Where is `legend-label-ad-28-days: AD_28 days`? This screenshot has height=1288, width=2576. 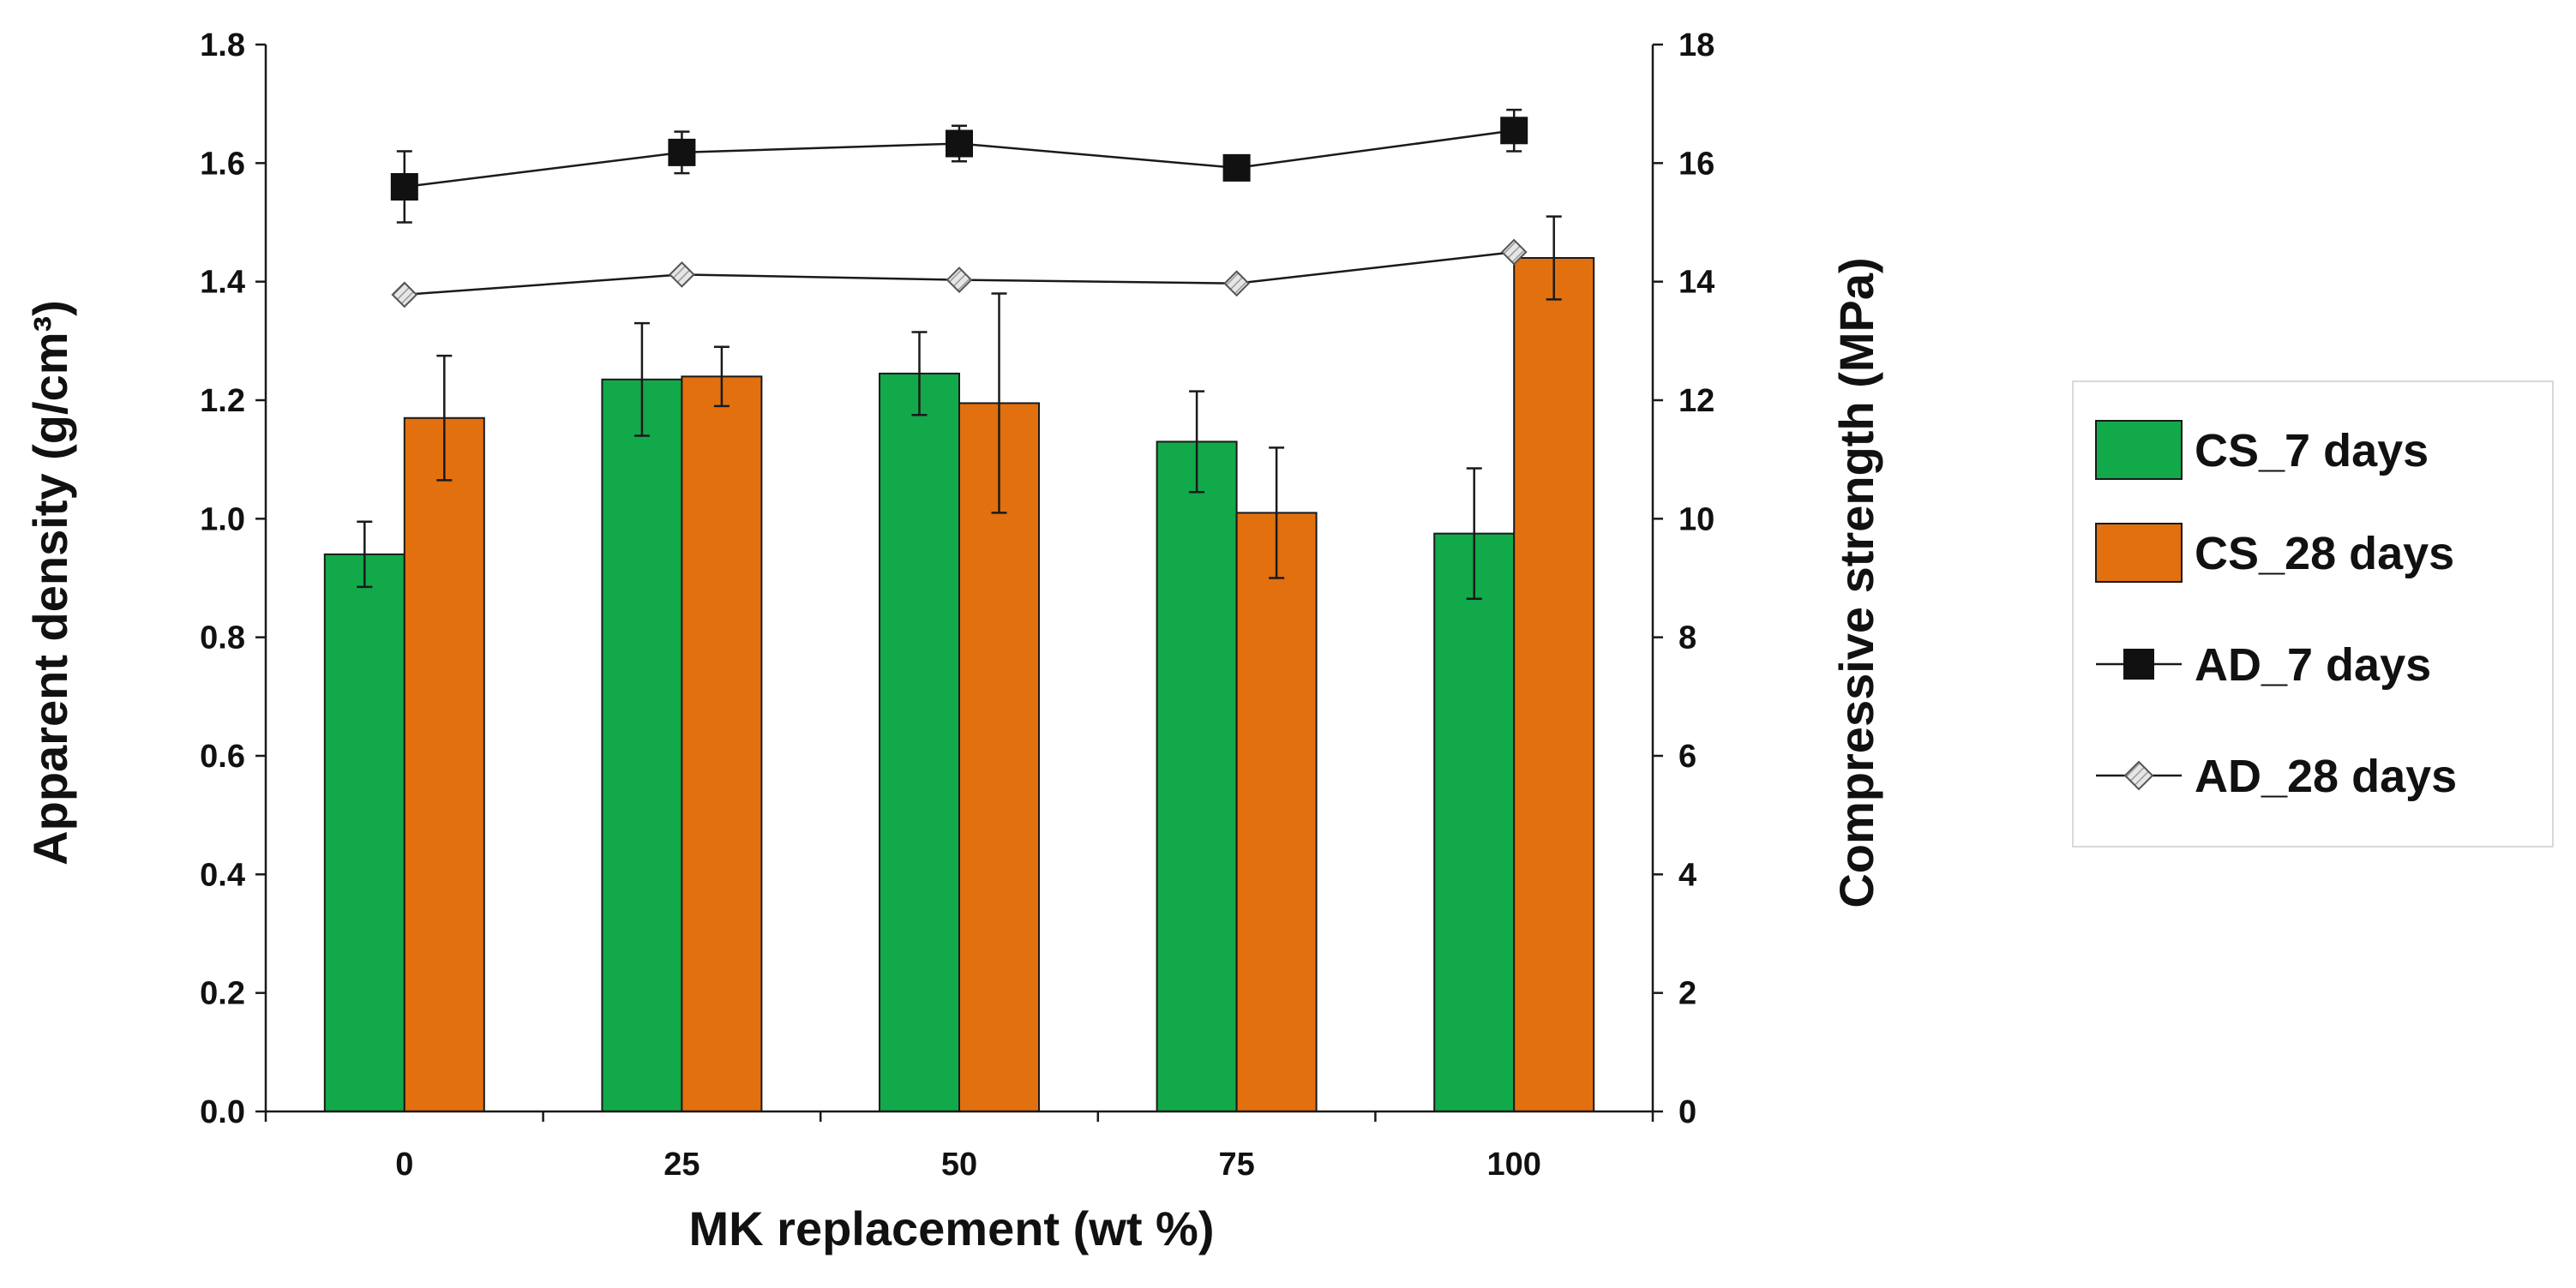 legend-label-ad-28-days: AD_28 days is located at coordinates (2326, 776).